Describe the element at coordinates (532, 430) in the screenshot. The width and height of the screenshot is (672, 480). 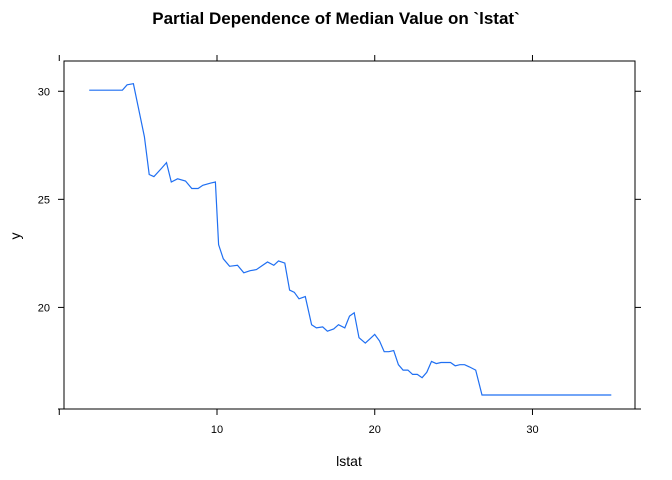
I see `x-tick-label: 30` at that location.